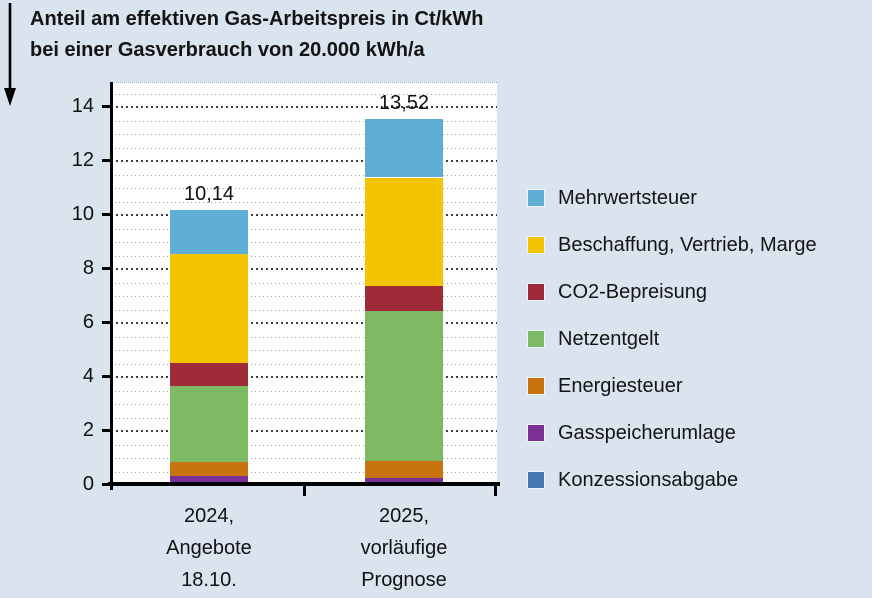 Image resolution: width=872 pixels, height=598 pixels. What do you see at coordinates (88, 376) in the screenshot?
I see `y-axis-tick-label: 4` at bounding box center [88, 376].